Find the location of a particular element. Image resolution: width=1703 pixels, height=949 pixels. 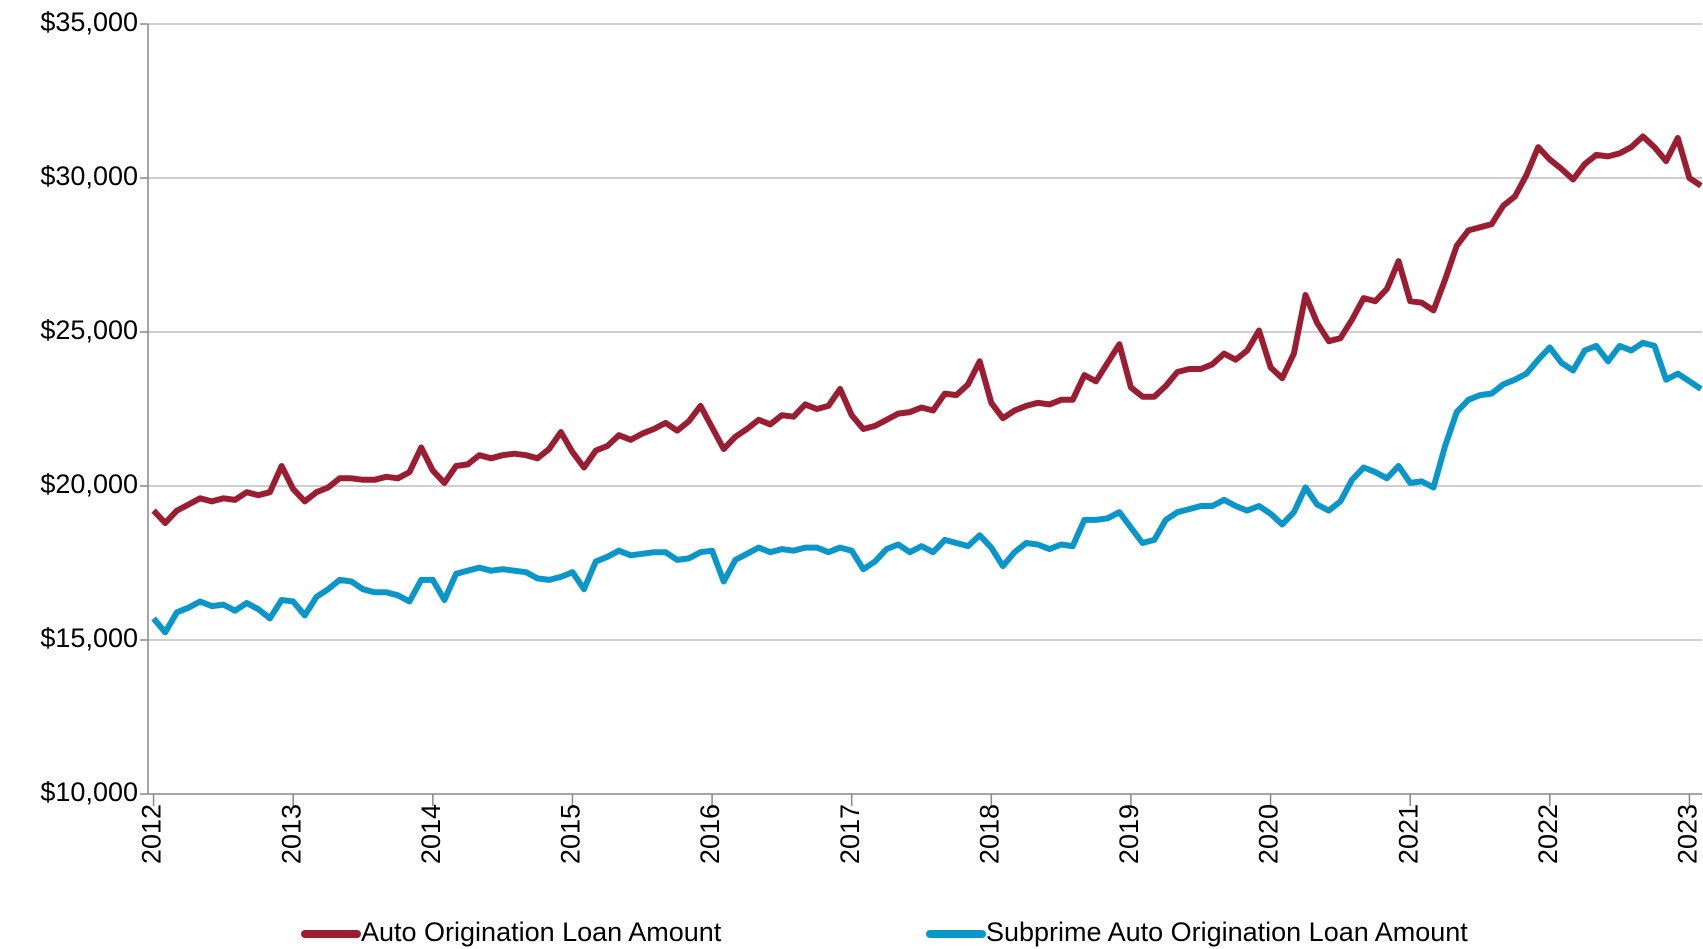

x-tick-label: 2014 is located at coordinates (431, 834).